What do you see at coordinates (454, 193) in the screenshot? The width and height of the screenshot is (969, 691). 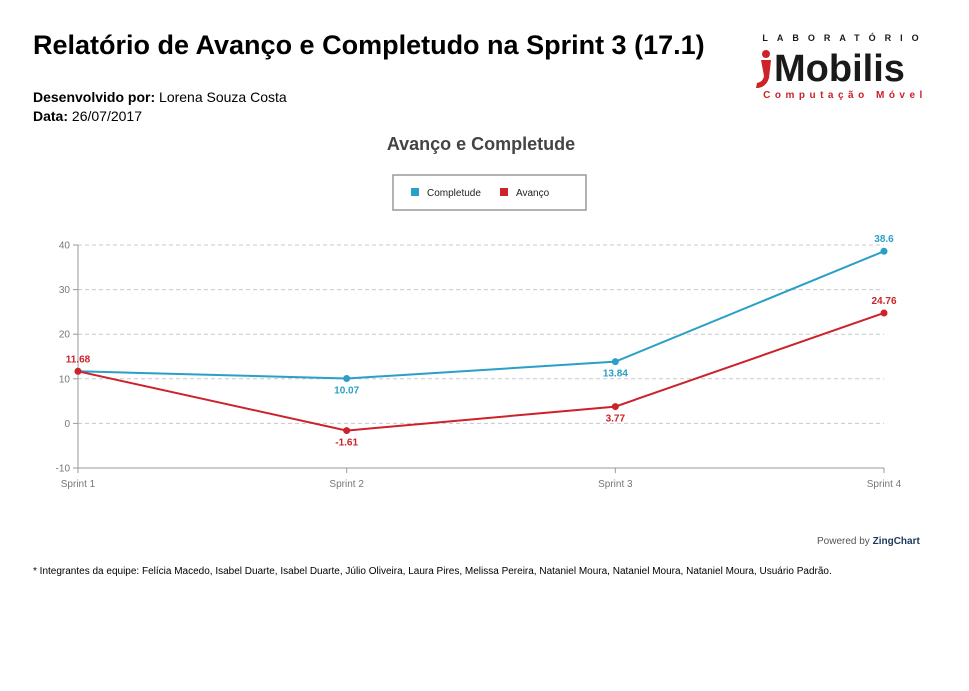 I see `legend-label: Completude` at bounding box center [454, 193].